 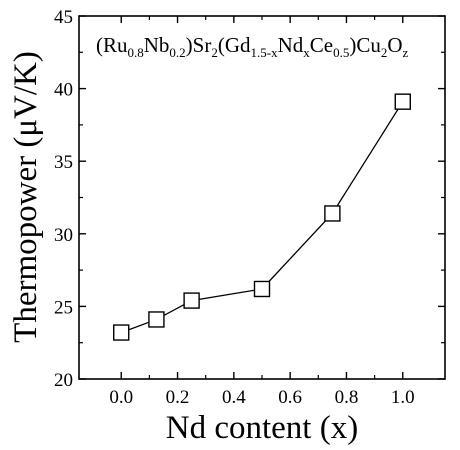 What do you see at coordinates (234, 45) in the screenshot?
I see `annotation-text: (Gd` at bounding box center [234, 45].